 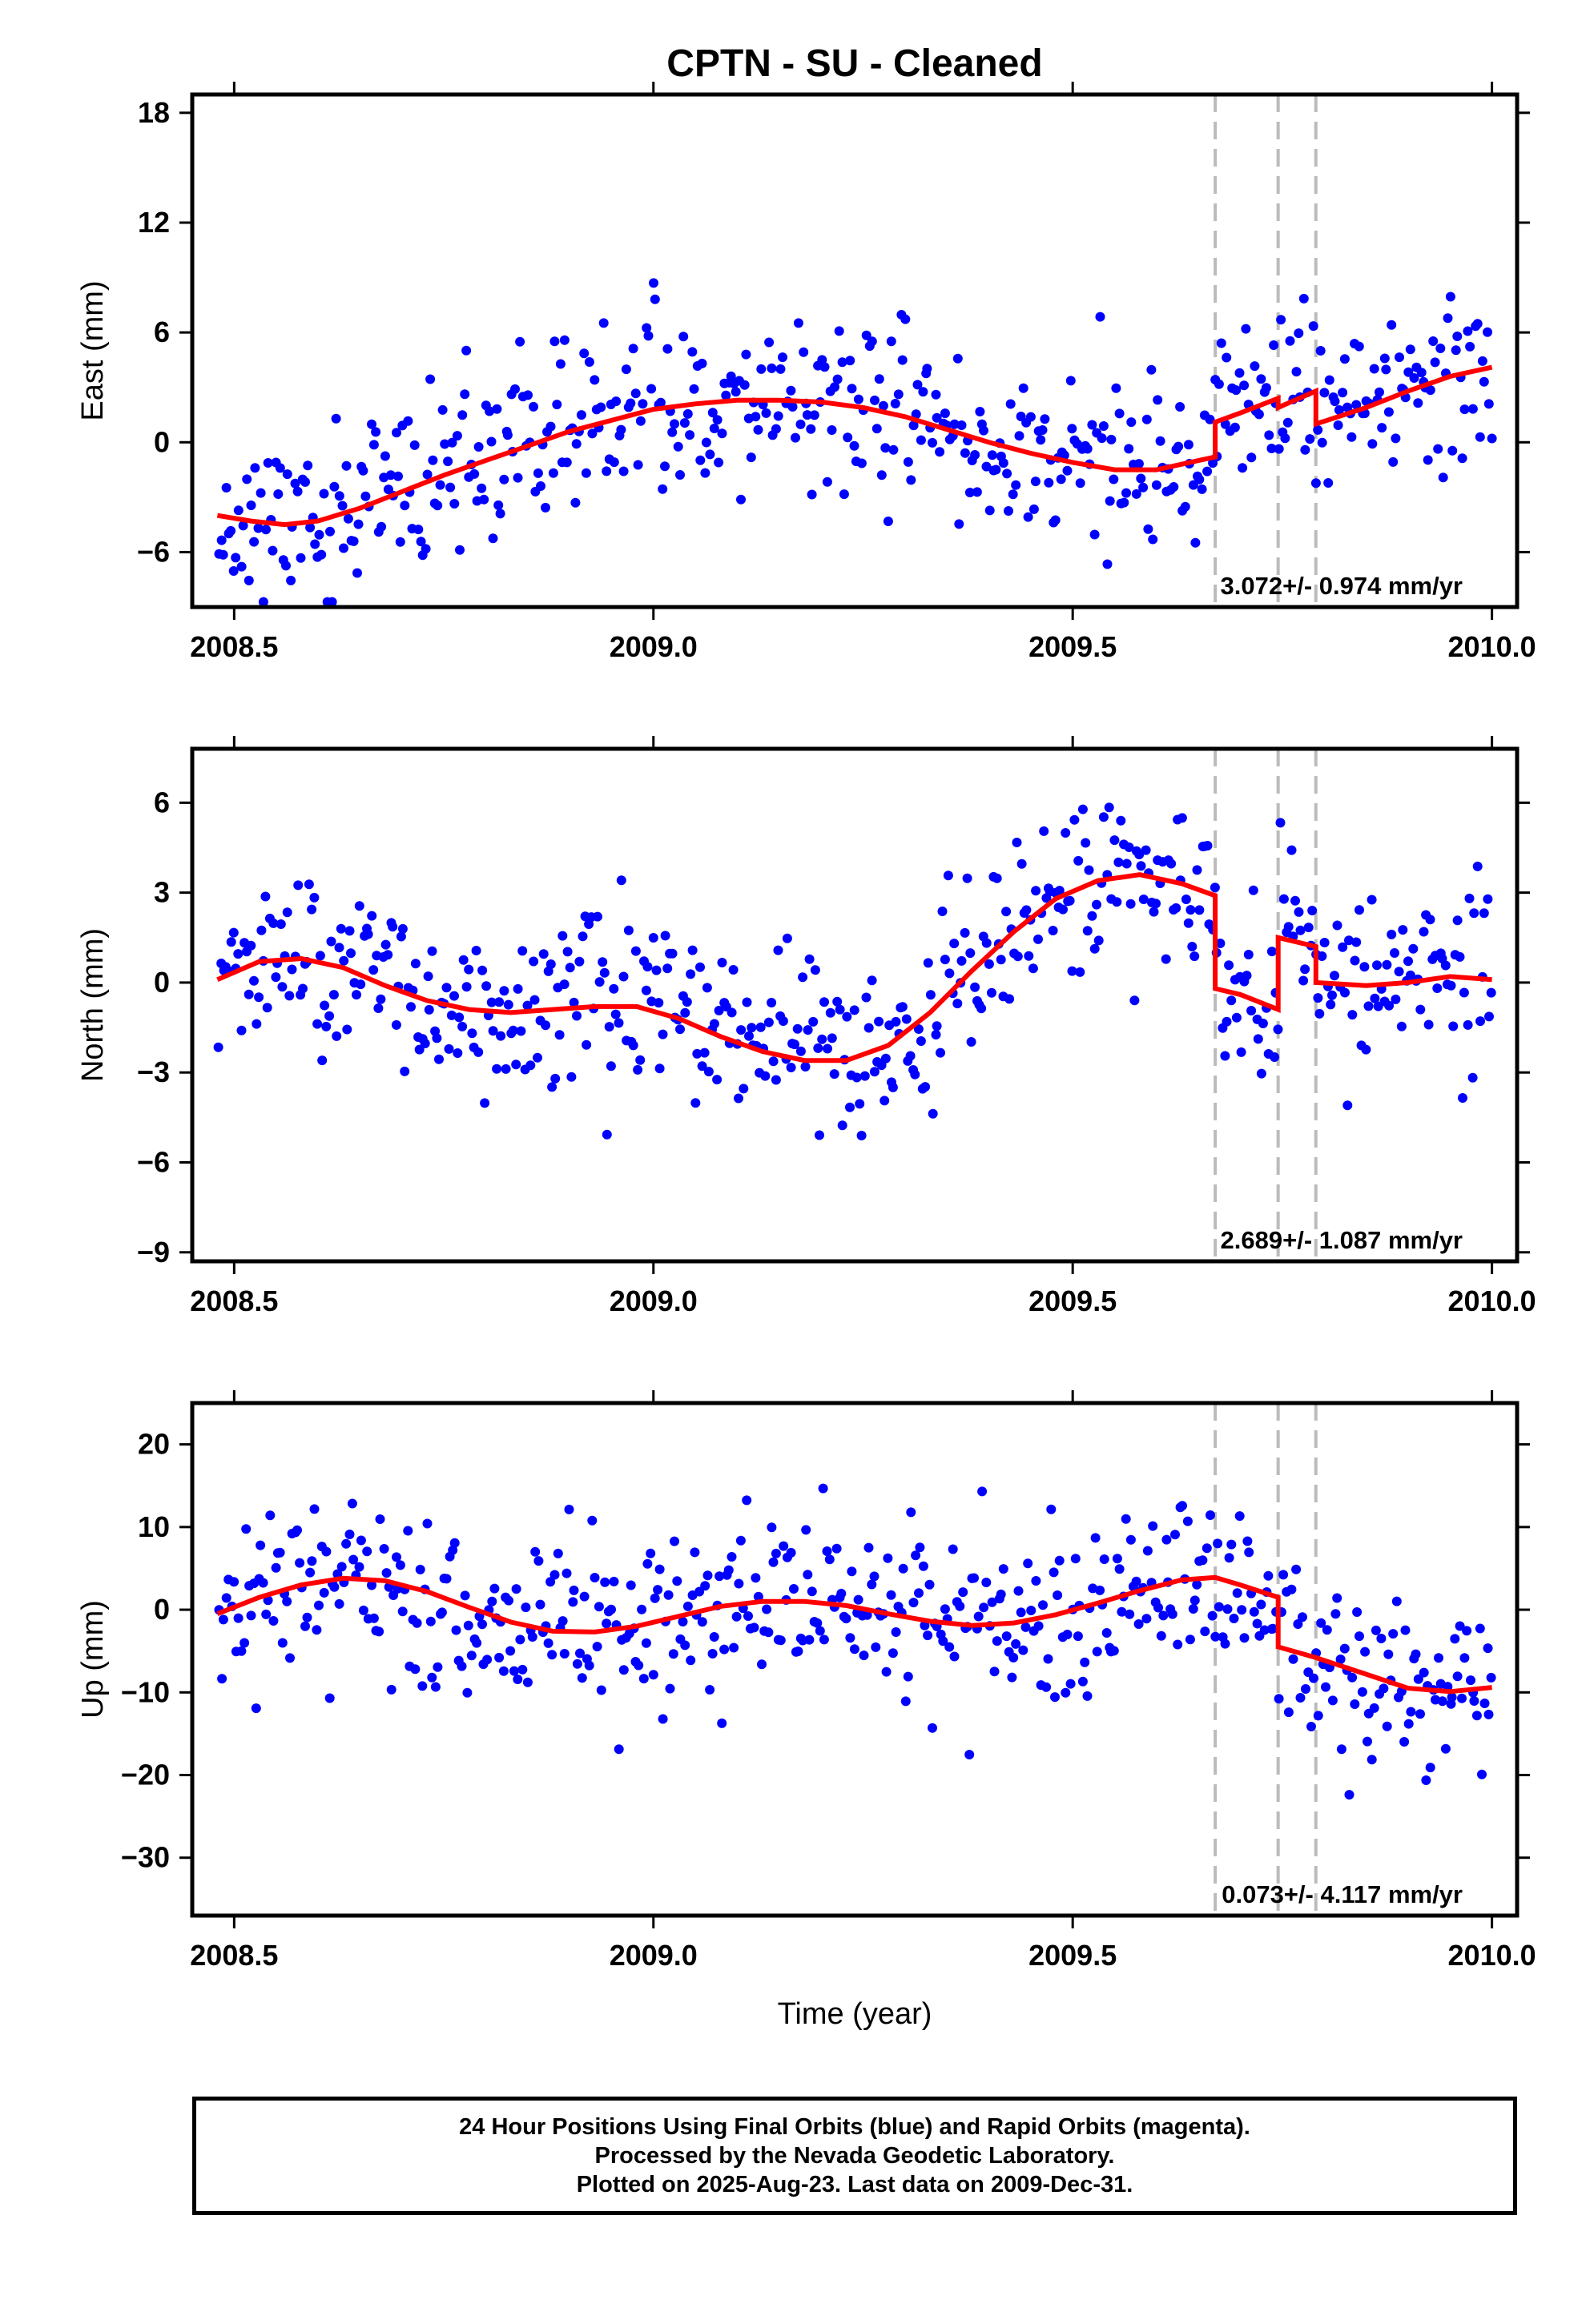 I want to click on north-ytick-label: 6, so click(x=162, y=802).